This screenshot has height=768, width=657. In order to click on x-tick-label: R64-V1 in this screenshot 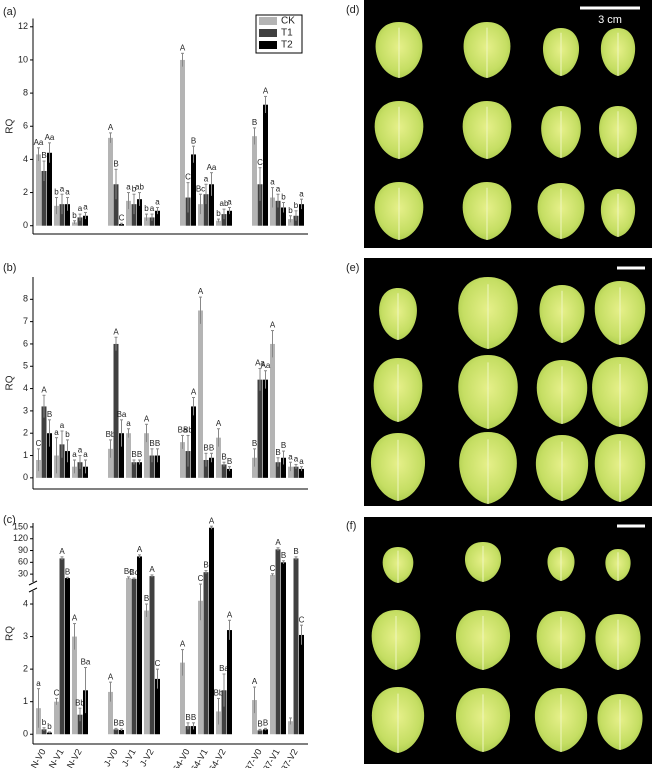, I will do `click(198, 757)`.